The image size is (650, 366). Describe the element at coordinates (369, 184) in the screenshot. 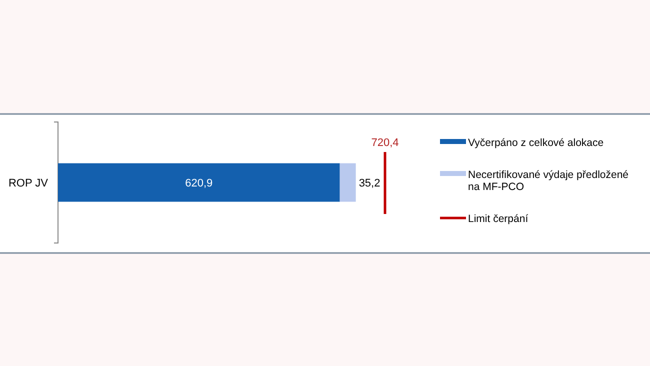

I see `data-label: 35,2` at that location.